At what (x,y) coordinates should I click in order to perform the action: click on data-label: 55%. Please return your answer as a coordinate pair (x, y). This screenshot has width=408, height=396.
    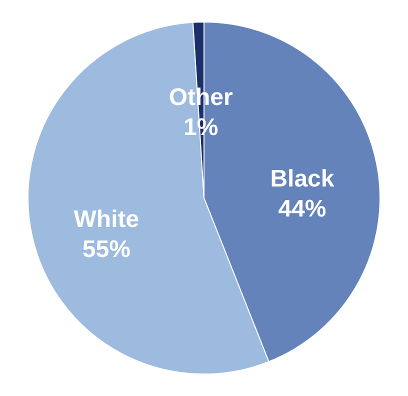
    Looking at the image, I should click on (106, 249).